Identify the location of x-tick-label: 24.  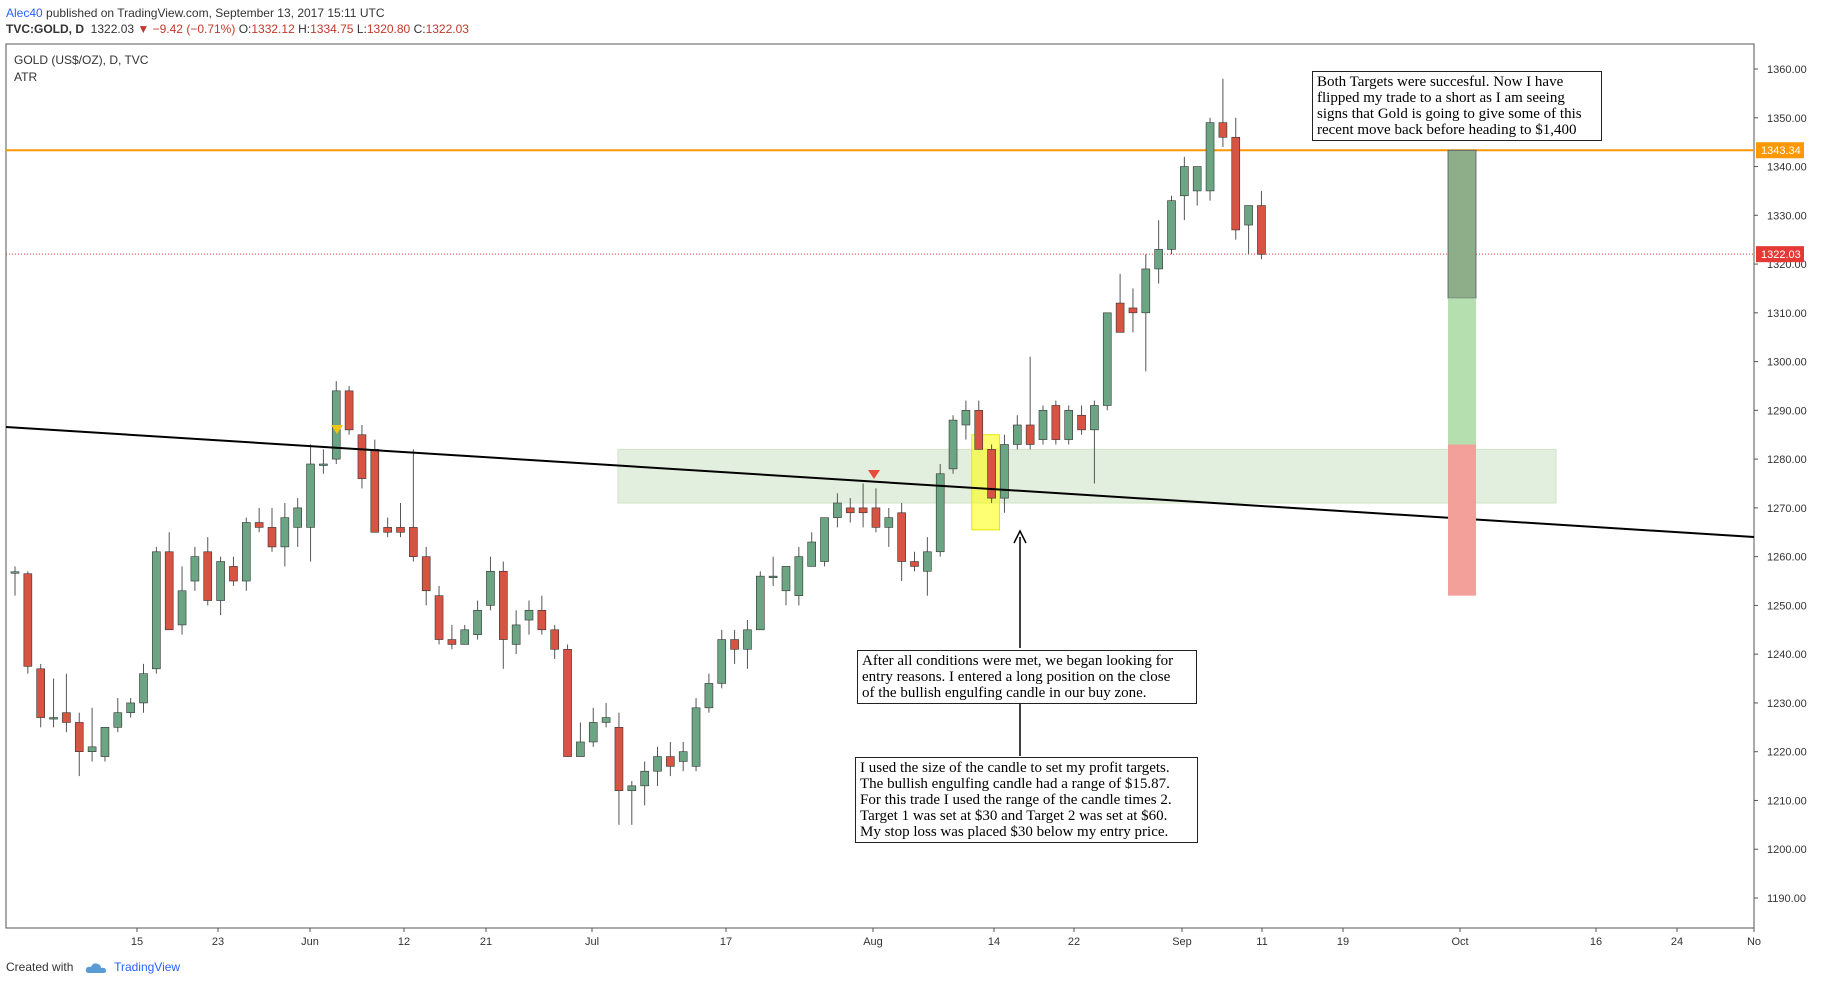
(1677, 942).